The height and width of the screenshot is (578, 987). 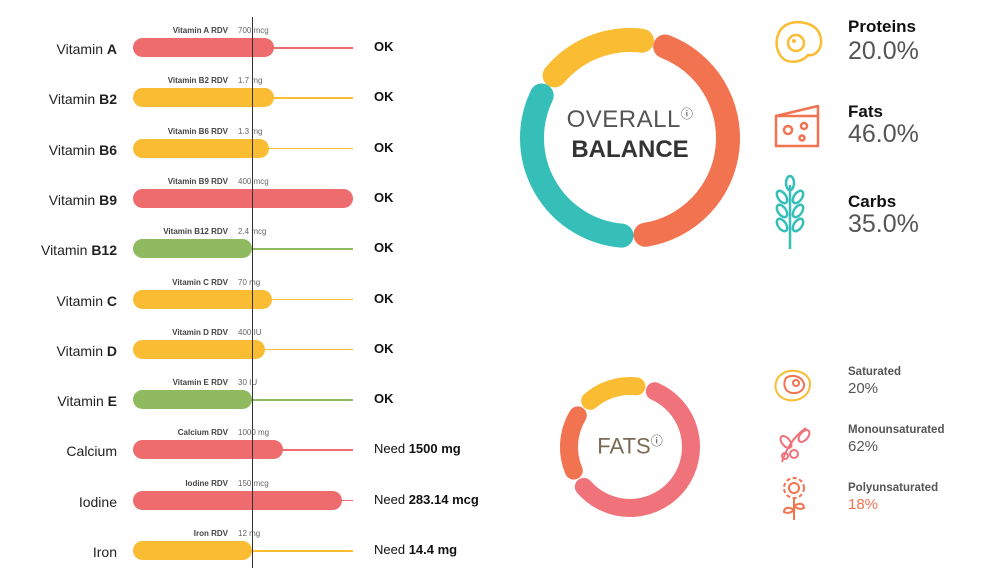 What do you see at coordinates (790, 212) in the screenshot?
I see `wheat-icon` at bounding box center [790, 212].